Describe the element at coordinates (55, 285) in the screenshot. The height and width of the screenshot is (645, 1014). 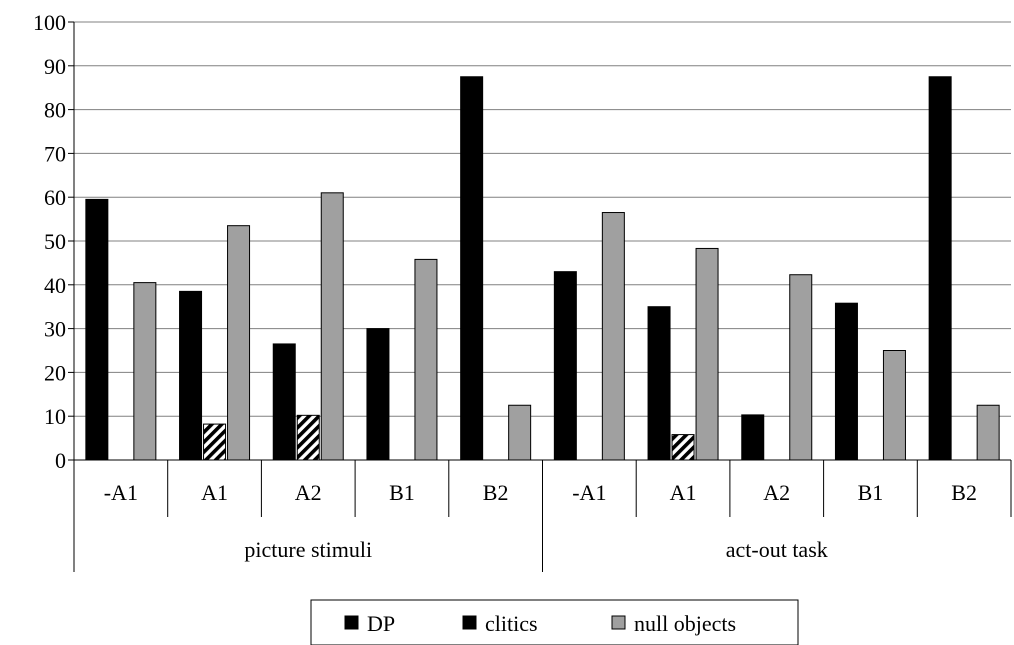
I see `y-tick-label: 40` at that location.